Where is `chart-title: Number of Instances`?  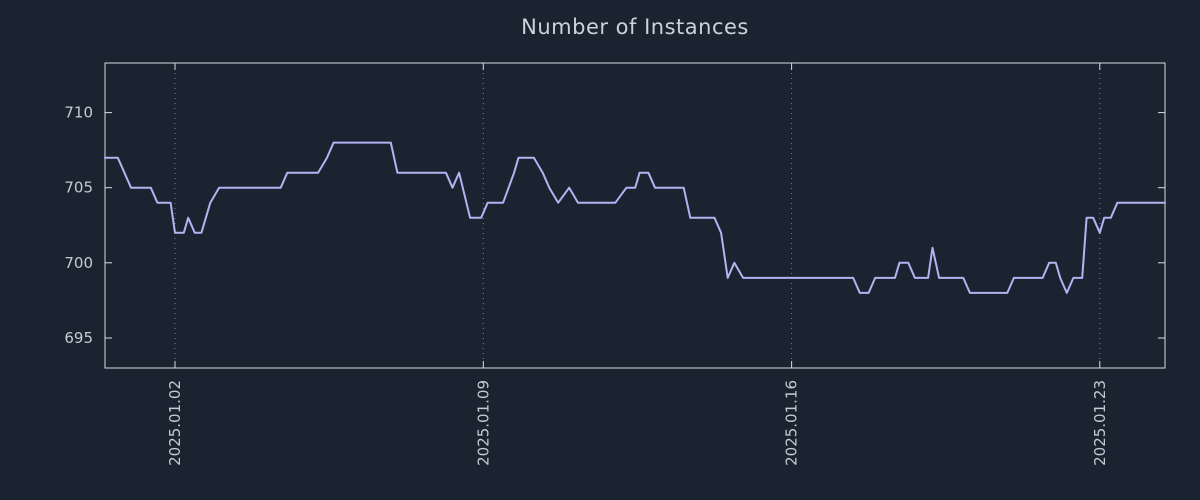 chart-title: Number of Instances is located at coordinates (635, 27).